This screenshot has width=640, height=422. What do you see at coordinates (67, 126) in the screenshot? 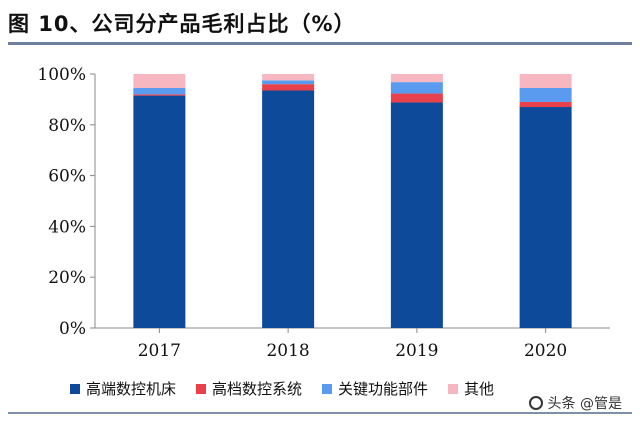
I see `y-tick-label: 80%` at bounding box center [67, 126].